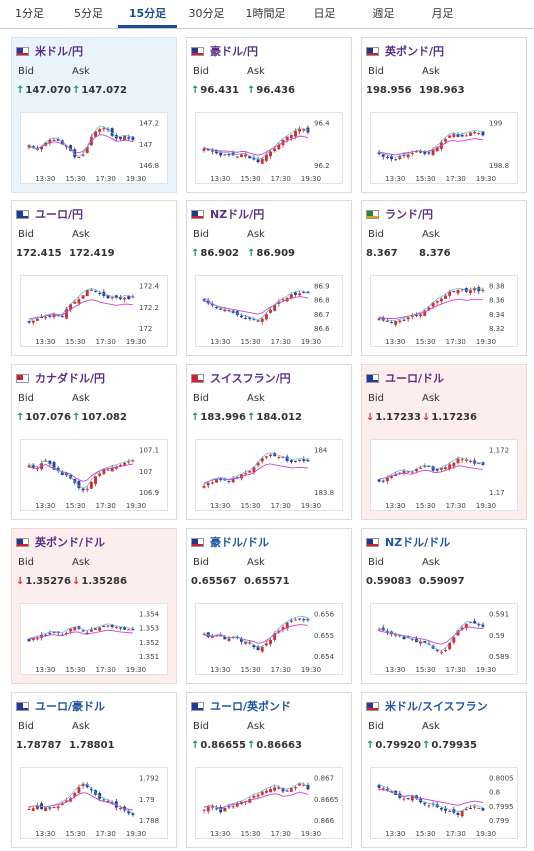 The height and width of the screenshot is (851, 534). What do you see at coordinates (149, 166) in the screenshot?
I see `y-tick-label: 146.8` at bounding box center [149, 166].